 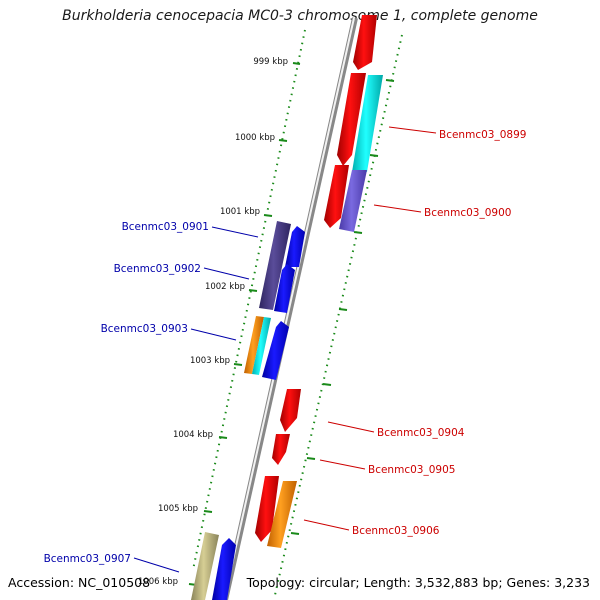 What do you see at coordinates (79, 582) in the screenshot?
I see `accession-text: Accession: NC_010508` at bounding box center [79, 582].